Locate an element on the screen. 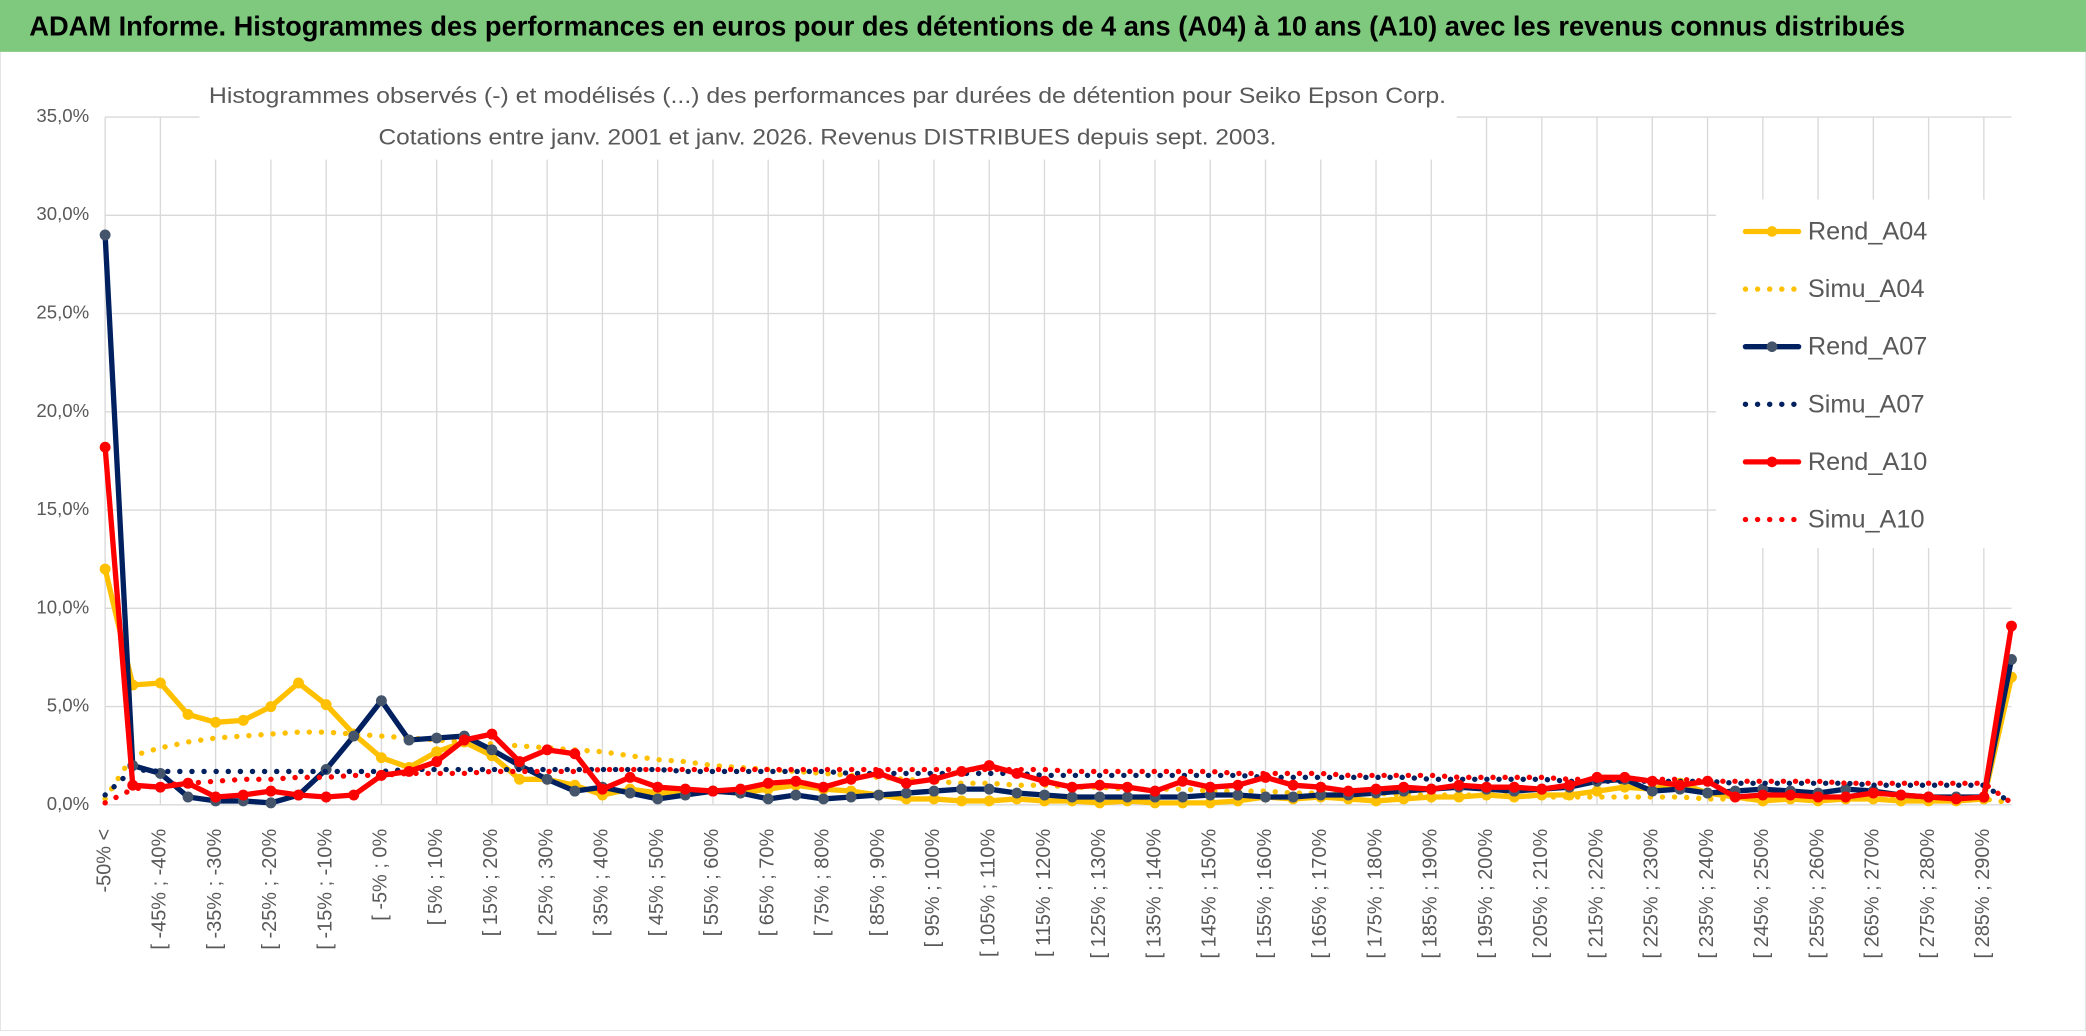 The width and height of the screenshot is (2086, 1036). x-tick-label: [ 105% ; 110% is located at coordinates (988, 893).